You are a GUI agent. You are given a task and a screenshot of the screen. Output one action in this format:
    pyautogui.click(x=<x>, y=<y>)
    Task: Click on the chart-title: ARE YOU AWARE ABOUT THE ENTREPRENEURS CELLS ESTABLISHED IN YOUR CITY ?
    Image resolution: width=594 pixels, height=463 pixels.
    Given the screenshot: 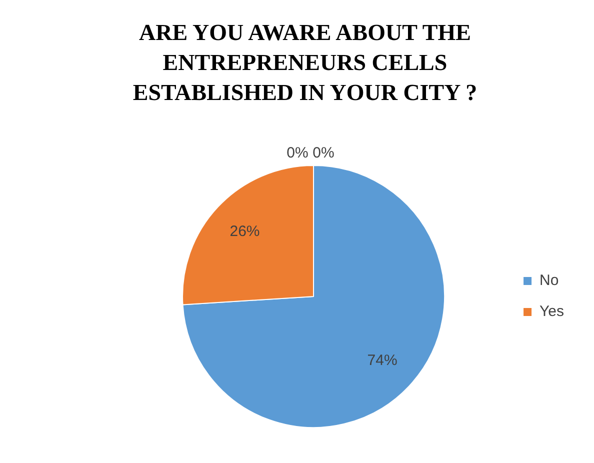 What is the action you would take?
    pyautogui.click(x=305, y=63)
    